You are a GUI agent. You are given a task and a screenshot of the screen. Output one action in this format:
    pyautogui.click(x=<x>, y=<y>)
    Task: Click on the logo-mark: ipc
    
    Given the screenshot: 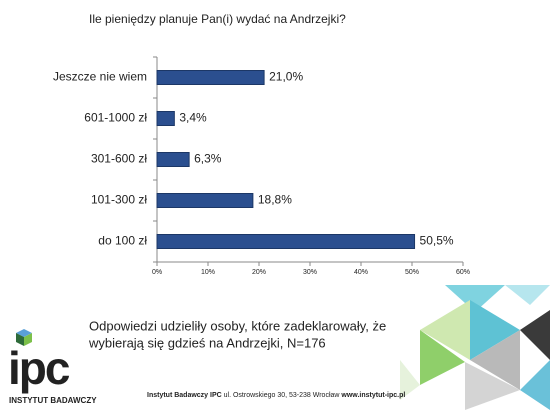 What is the action you would take?
    pyautogui.click(x=39, y=368)
    